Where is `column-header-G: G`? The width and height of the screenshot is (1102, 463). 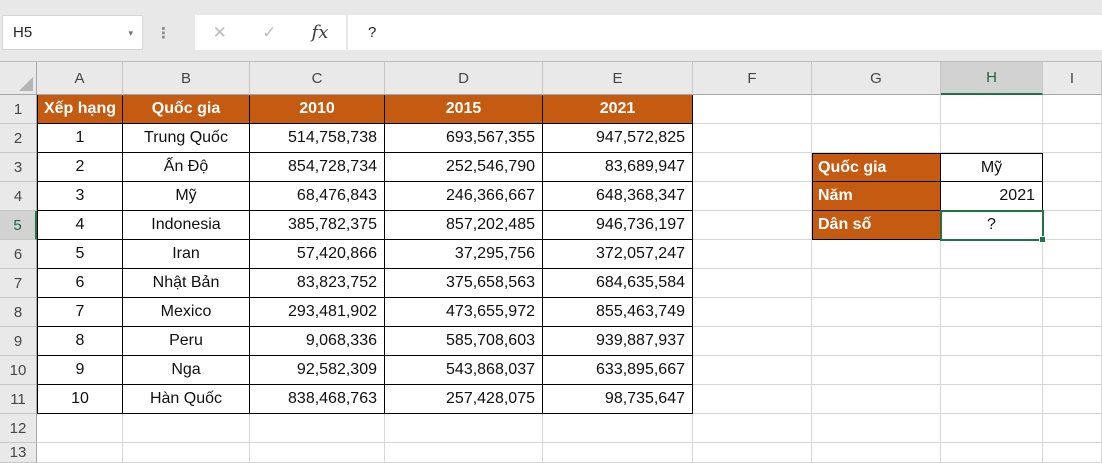 column-header-G: G is located at coordinates (876, 78).